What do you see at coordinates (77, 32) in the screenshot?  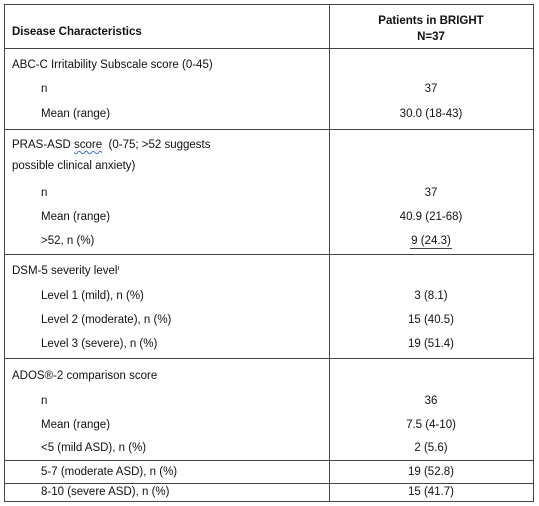 I see `header-disease-characteristics: Disease Characteristics` at bounding box center [77, 32].